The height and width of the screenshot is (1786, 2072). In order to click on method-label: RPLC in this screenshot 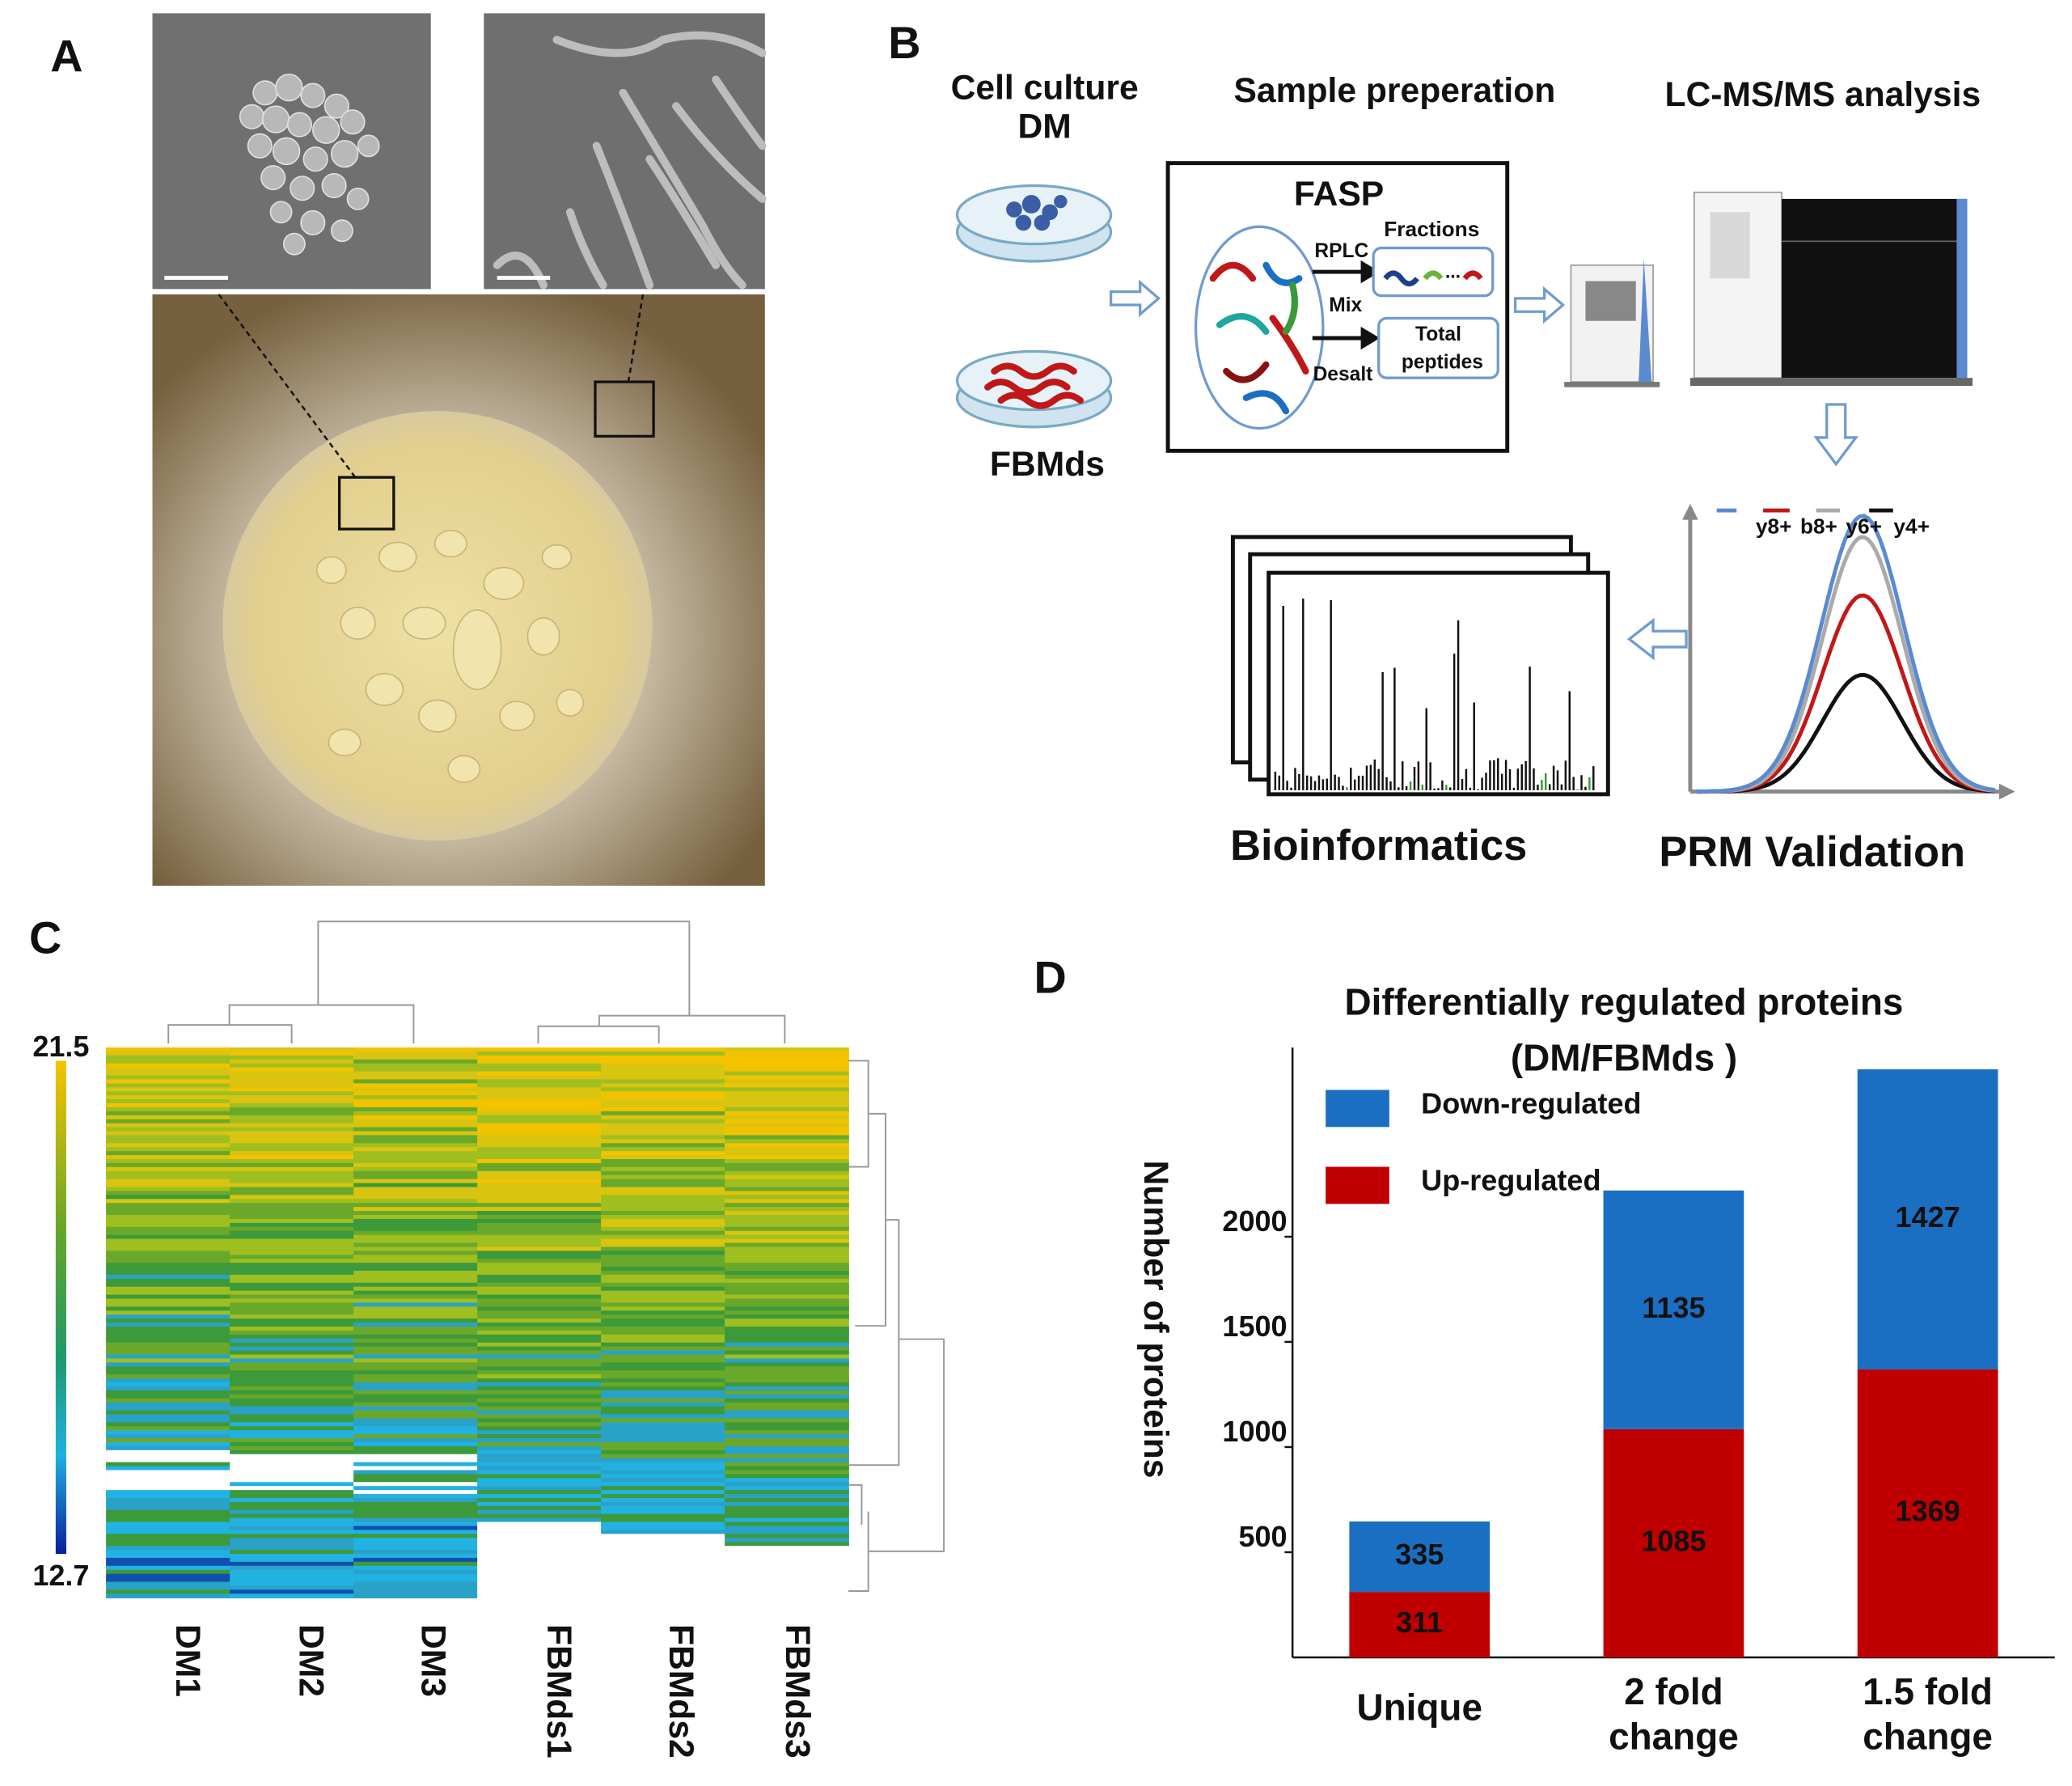, I will do `click(1341, 251)`.